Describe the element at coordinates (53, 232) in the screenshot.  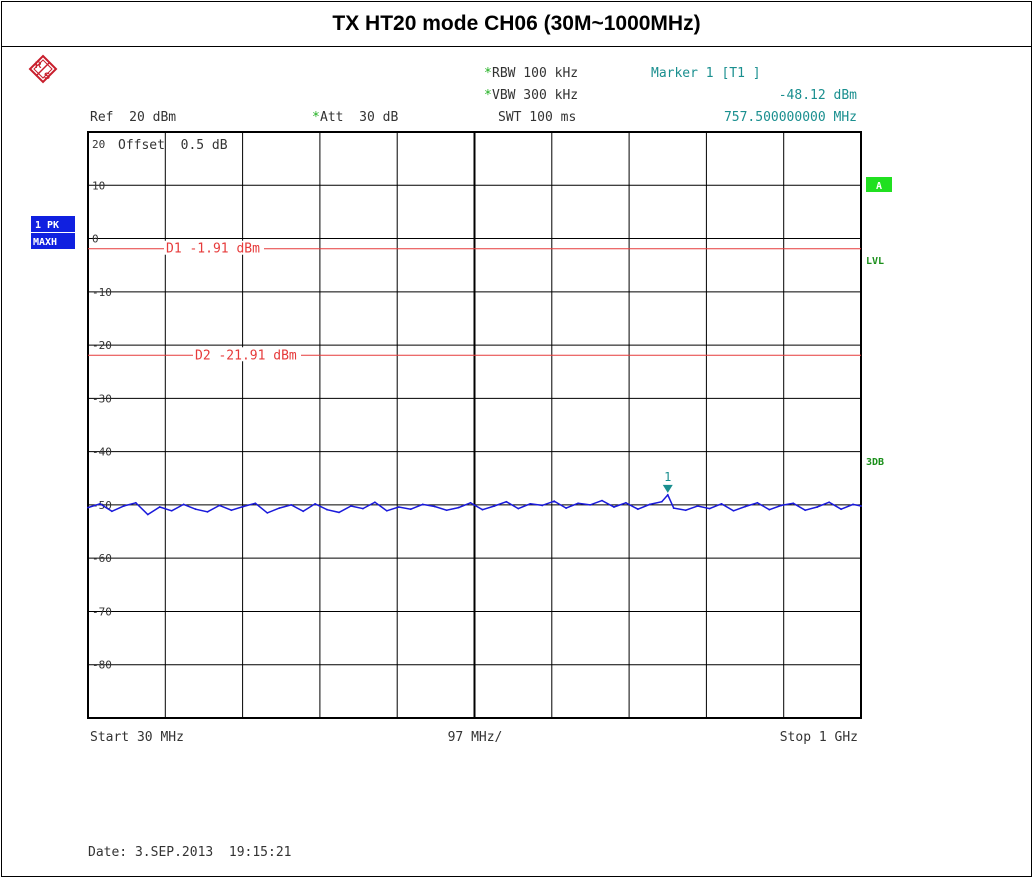
I see `trace-mode-badge: 1 PK MAXH` at that location.